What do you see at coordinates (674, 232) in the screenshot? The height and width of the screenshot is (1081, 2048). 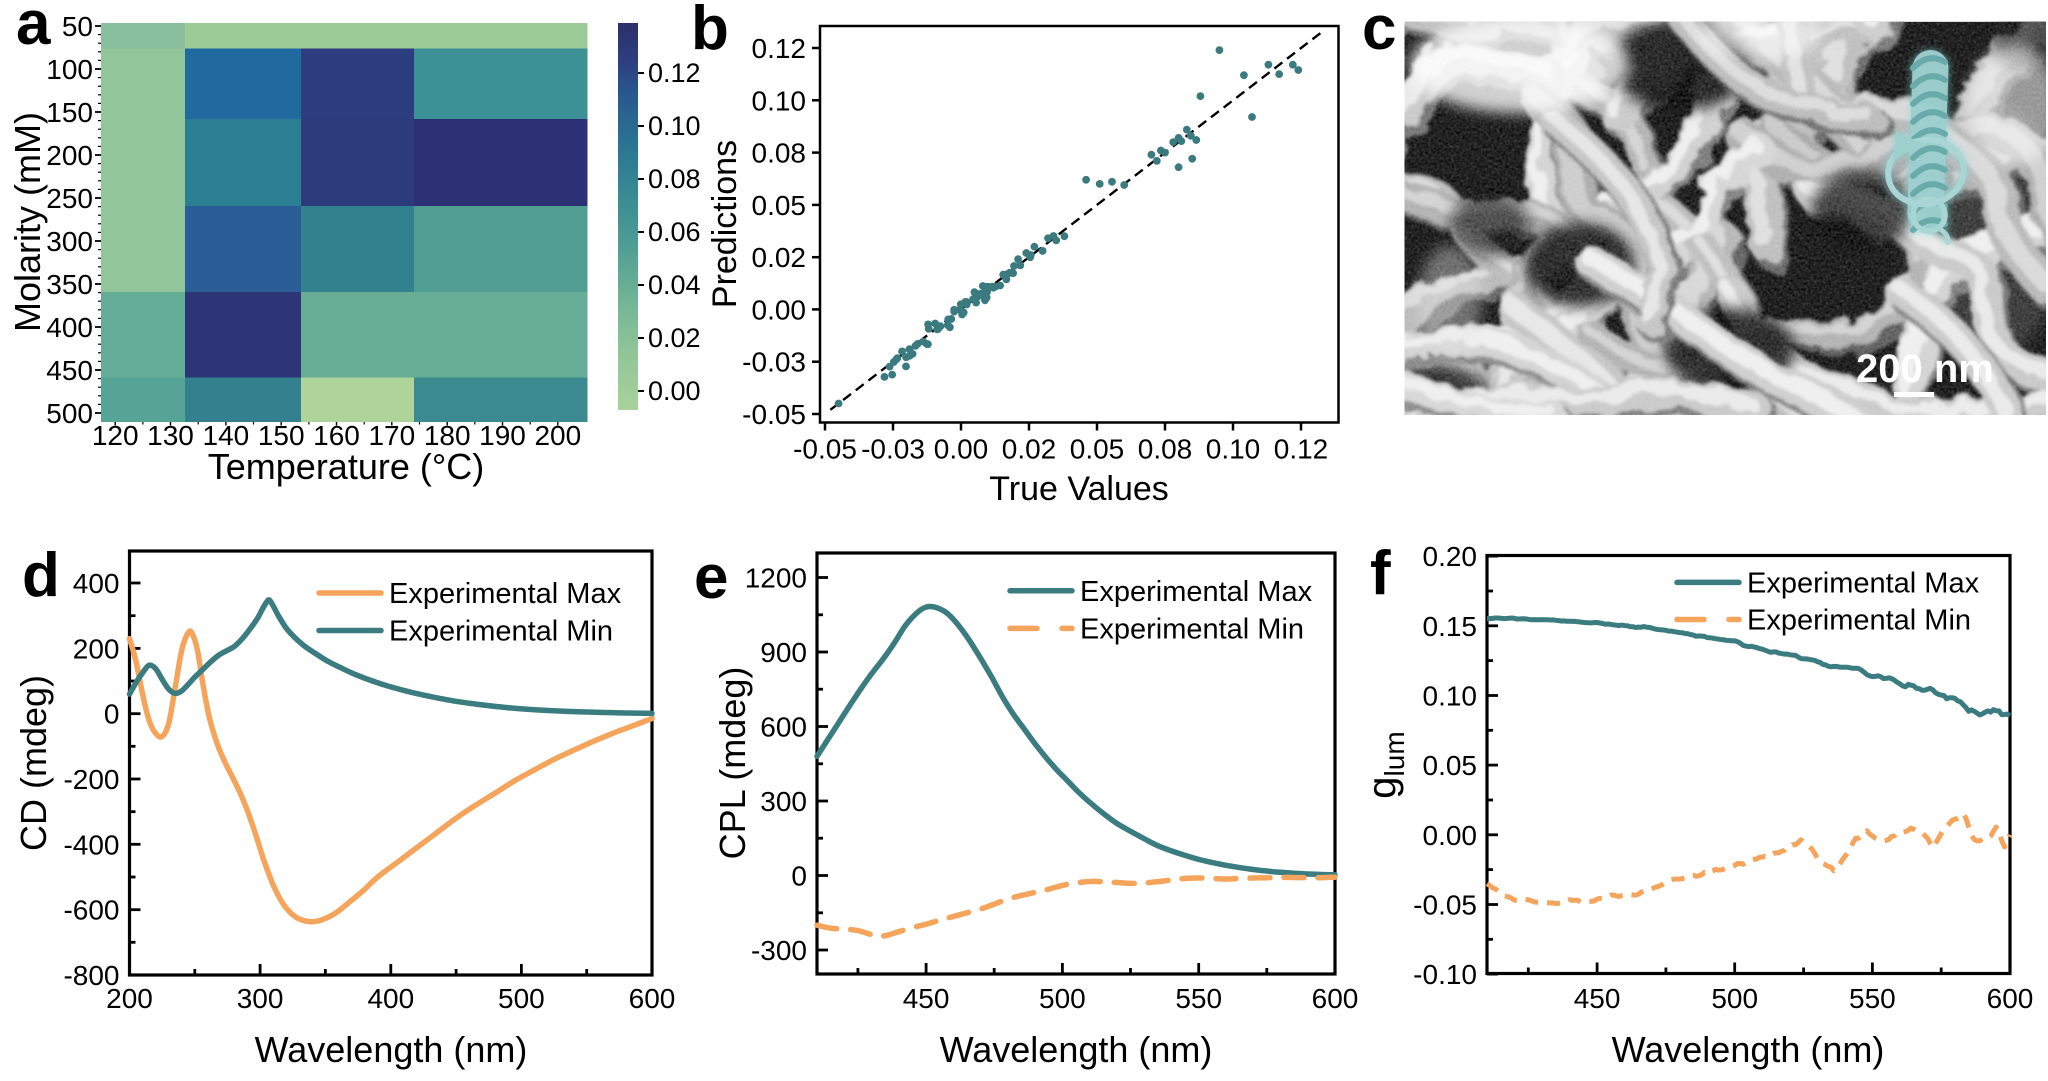 I see `svg-text: 0.06` at bounding box center [674, 232].